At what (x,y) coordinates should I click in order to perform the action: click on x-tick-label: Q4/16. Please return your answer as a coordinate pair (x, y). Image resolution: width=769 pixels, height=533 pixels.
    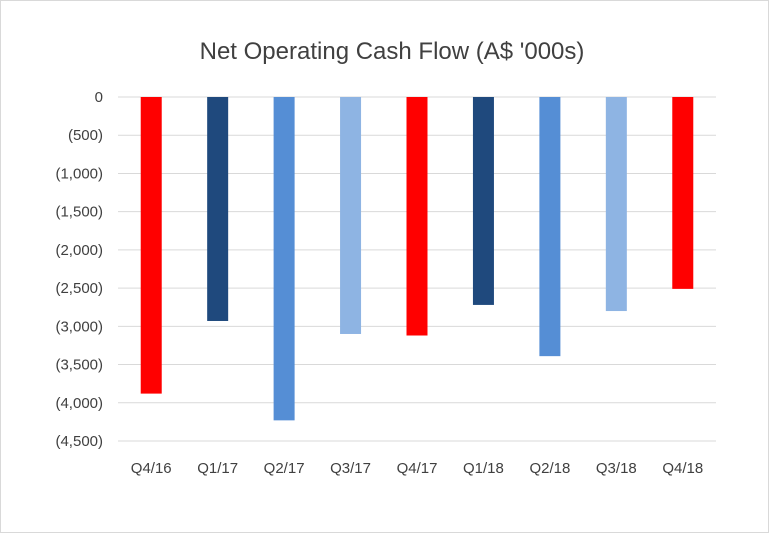
    Looking at the image, I should click on (151, 468).